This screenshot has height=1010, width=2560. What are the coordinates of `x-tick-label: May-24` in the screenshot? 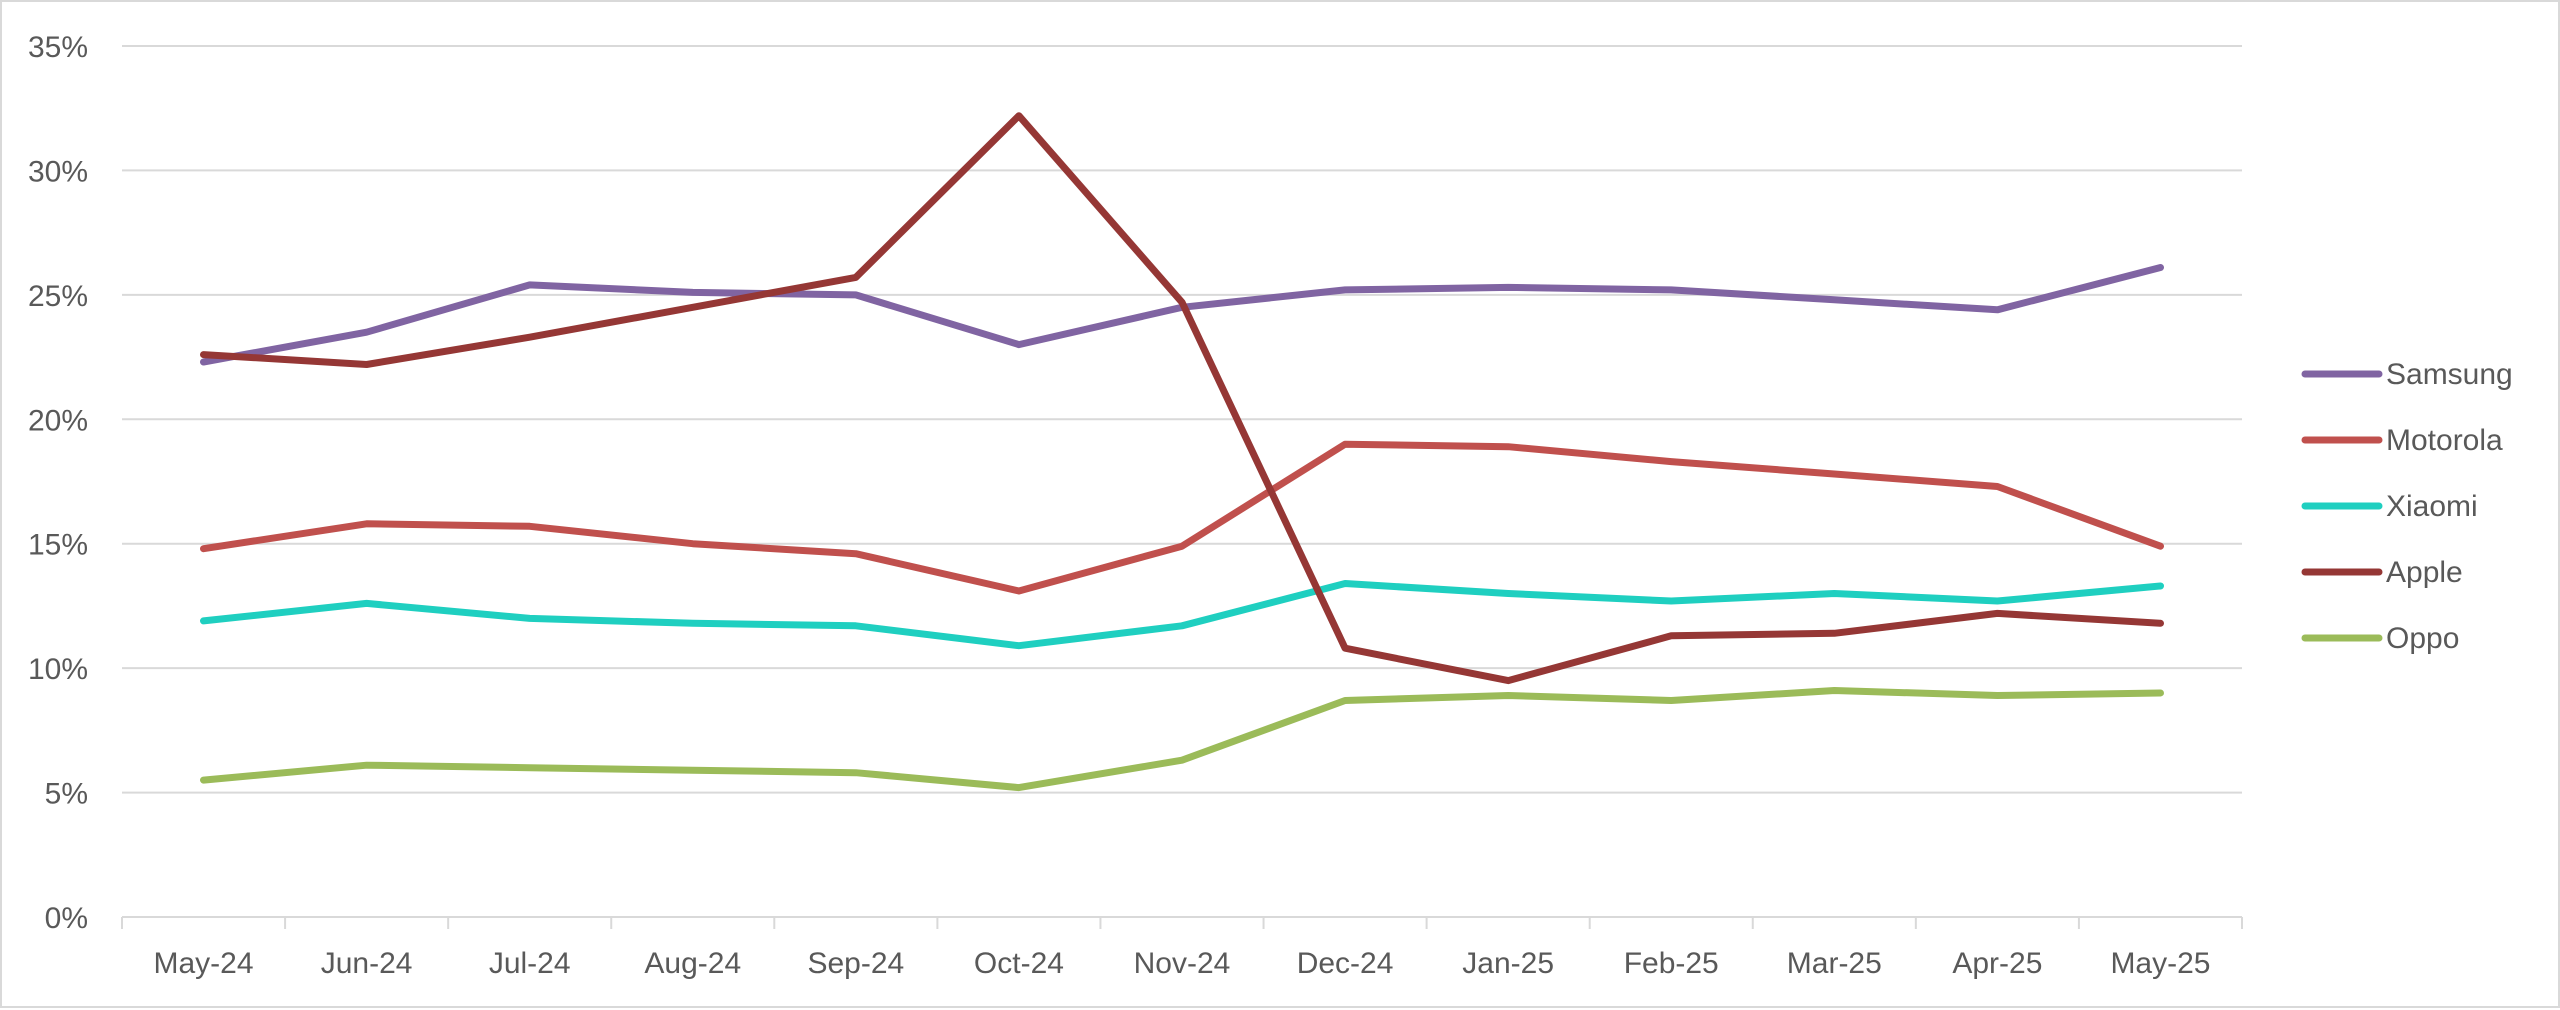 It's located at (204, 963).